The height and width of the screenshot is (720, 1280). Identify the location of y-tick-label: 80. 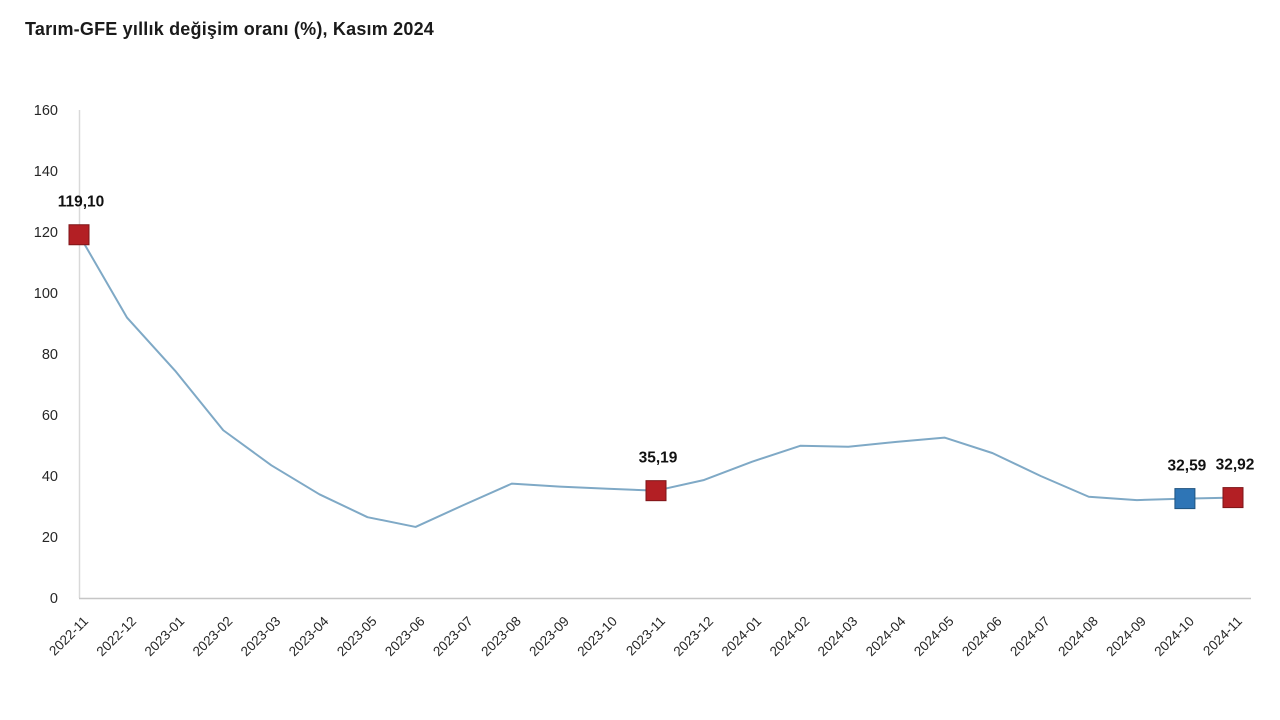
(50, 355).